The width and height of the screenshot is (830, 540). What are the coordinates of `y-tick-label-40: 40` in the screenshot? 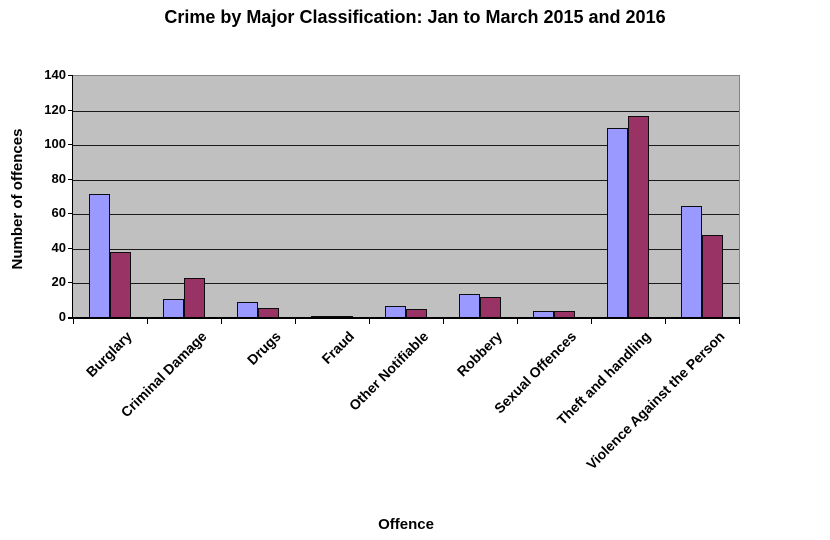 It's located at (58, 247).